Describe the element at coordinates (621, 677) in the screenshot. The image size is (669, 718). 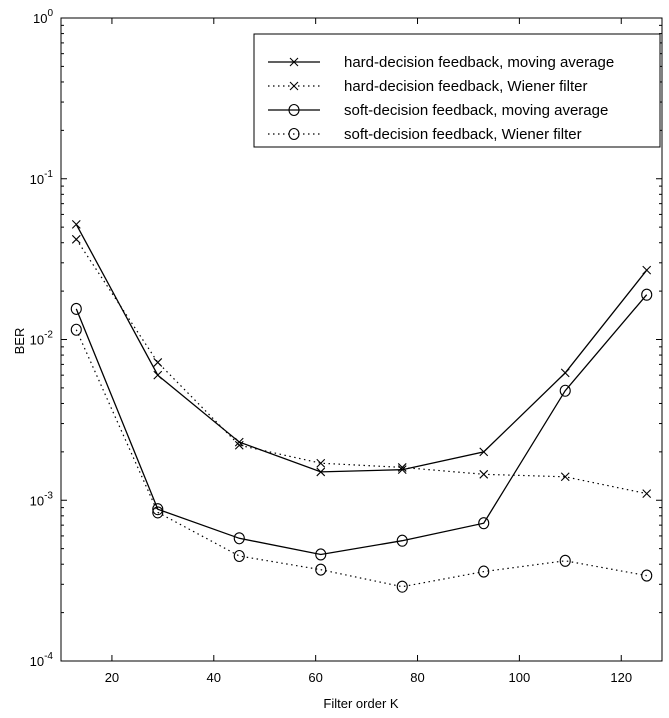
I see `x-tick-label: 120` at that location.